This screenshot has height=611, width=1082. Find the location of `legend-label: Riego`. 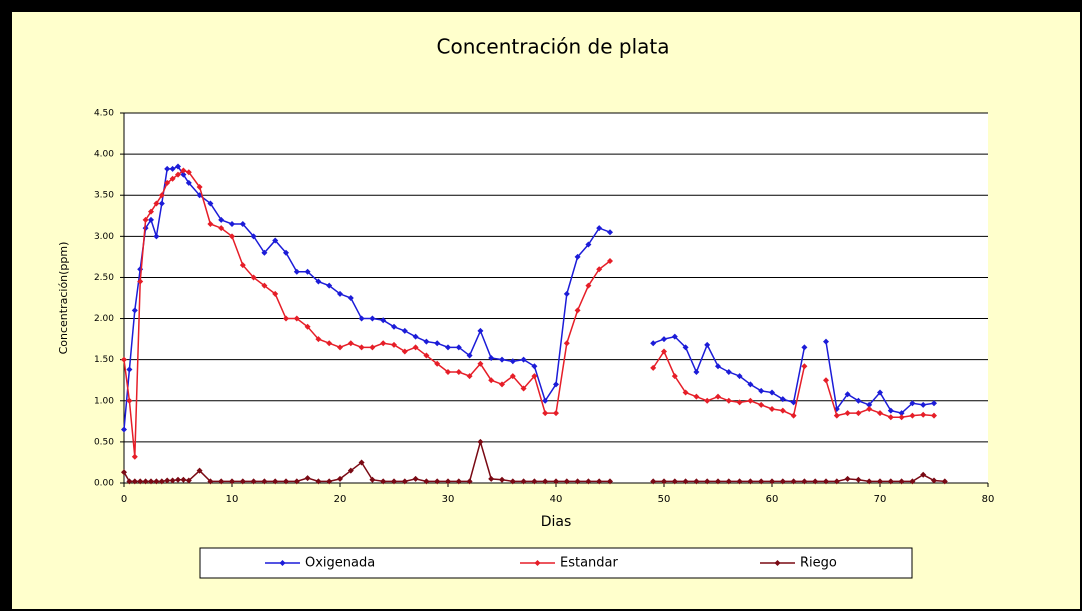

legend-label: Riego is located at coordinates (818, 563).